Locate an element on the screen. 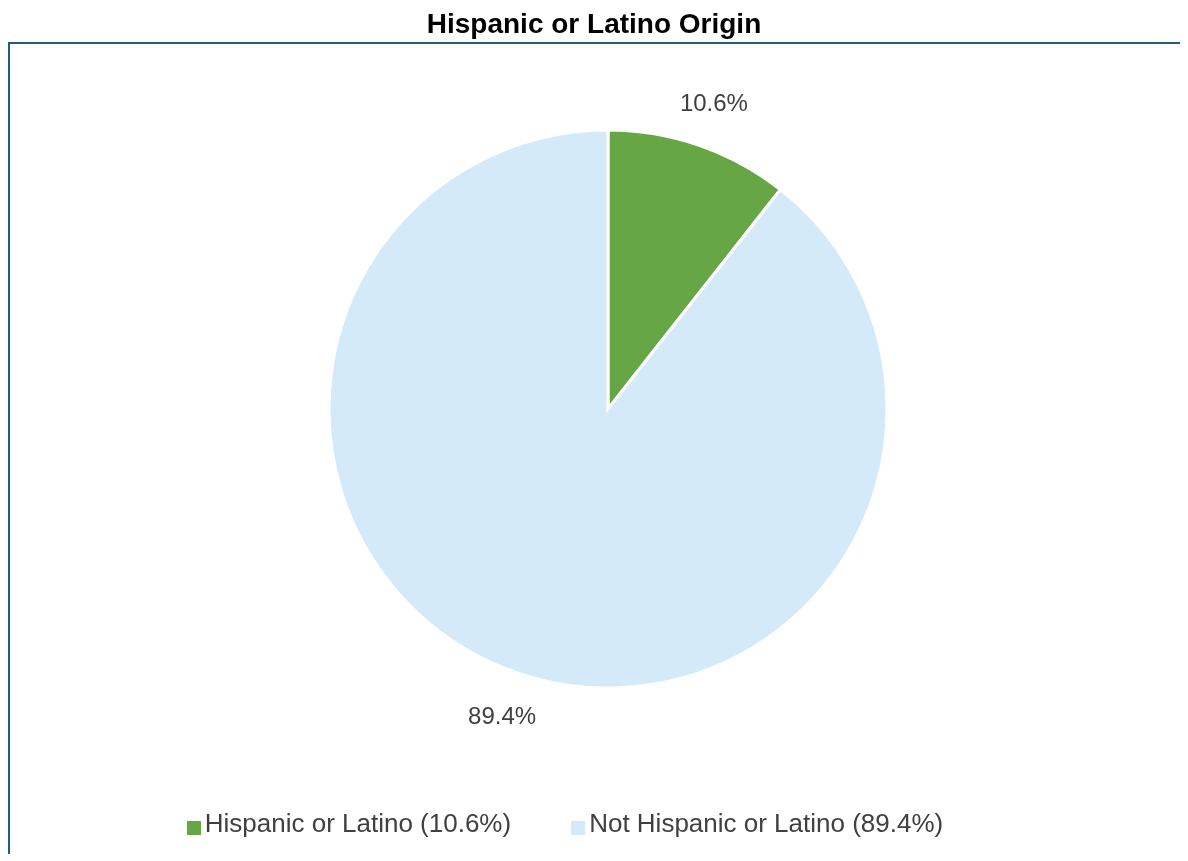 The height and width of the screenshot is (861, 1188). chart-title: Hispanic or Latino Origin is located at coordinates (594, 24).